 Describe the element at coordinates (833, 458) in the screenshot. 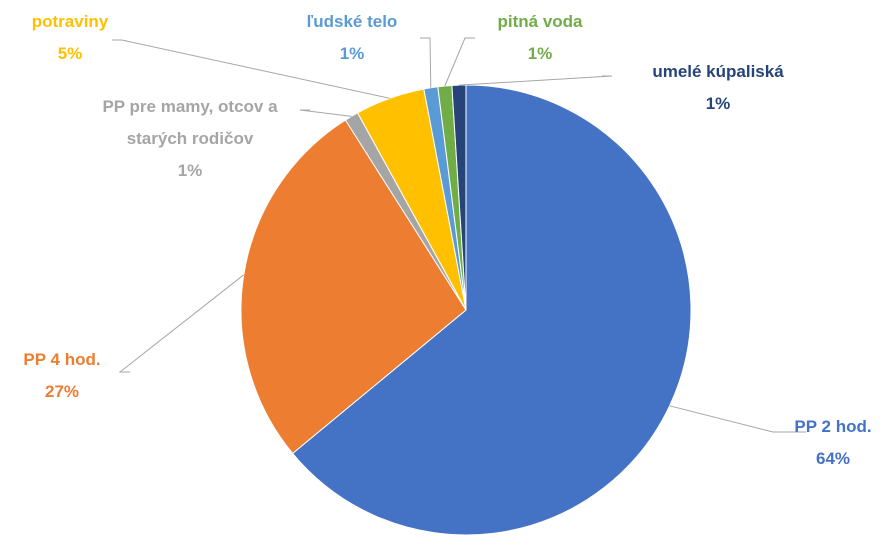

I see `label-value: 64%` at that location.